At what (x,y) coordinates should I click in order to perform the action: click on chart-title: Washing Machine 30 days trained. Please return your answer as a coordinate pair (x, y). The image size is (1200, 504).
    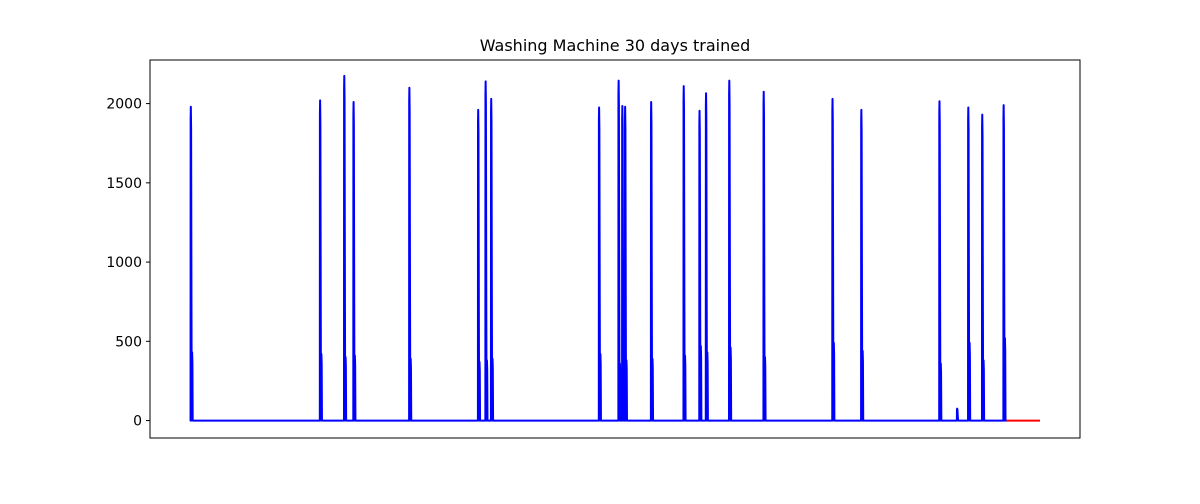
    Looking at the image, I should click on (615, 45).